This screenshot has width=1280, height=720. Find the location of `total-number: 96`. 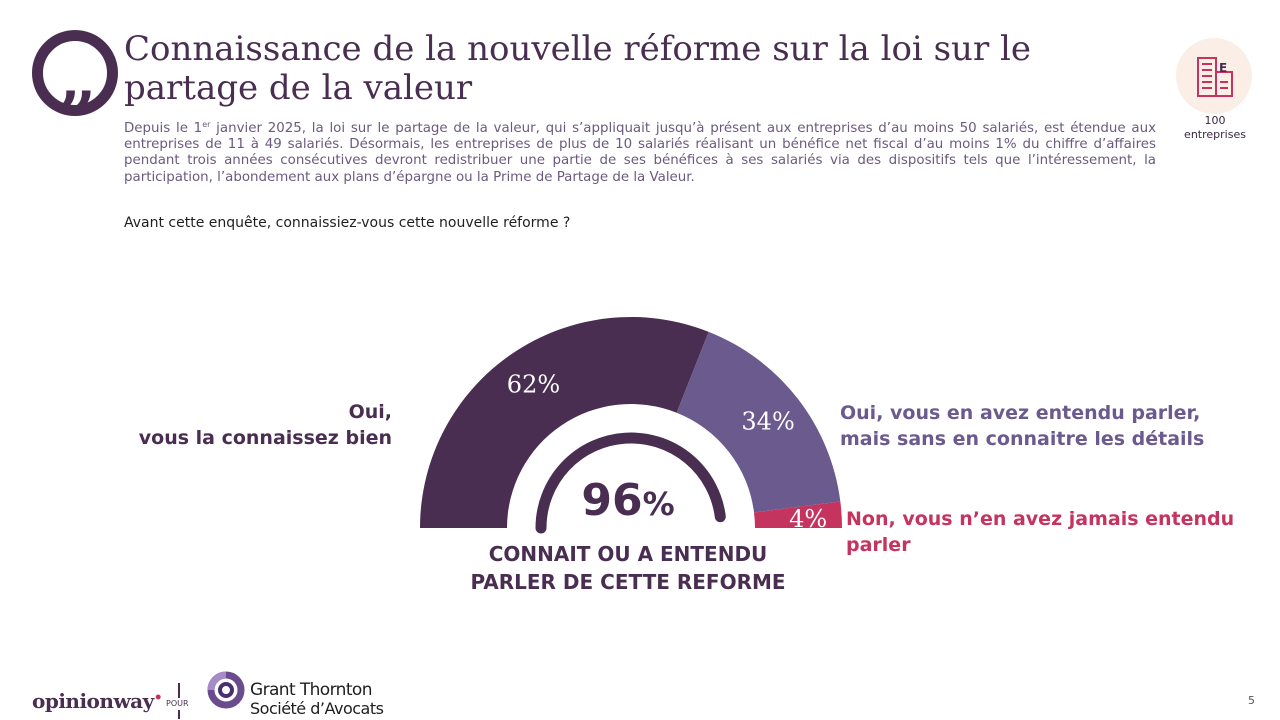

total-number: 96 is located at coordinates (612, 500).